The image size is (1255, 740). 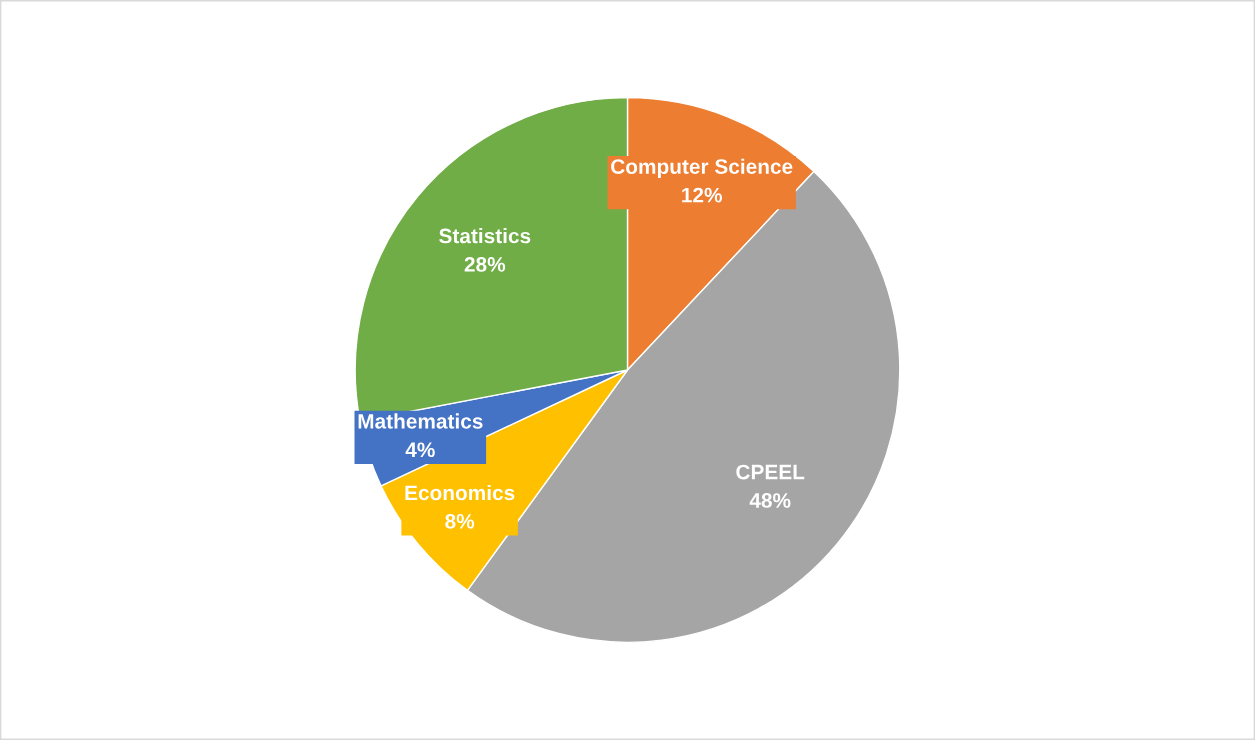 I want to click on data-label: 28%, so click(x=485, y=264).